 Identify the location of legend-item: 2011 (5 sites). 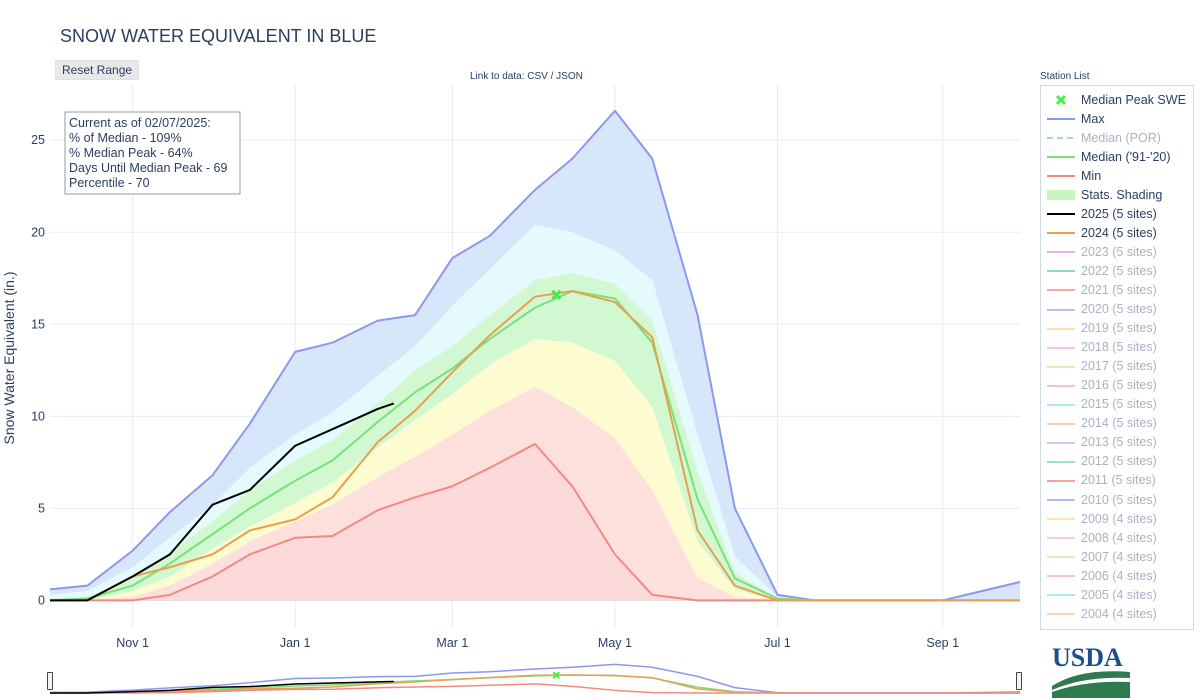
(1117, 480).